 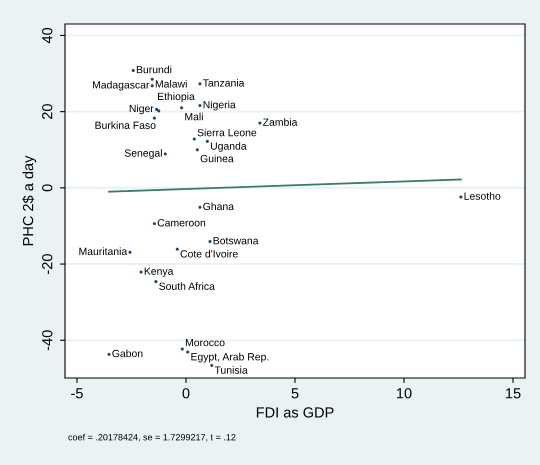 What do you see at coordinates (47, 36) in the screenshot?
I see `y-tick-label: 40` at bounding box center [47, 36].